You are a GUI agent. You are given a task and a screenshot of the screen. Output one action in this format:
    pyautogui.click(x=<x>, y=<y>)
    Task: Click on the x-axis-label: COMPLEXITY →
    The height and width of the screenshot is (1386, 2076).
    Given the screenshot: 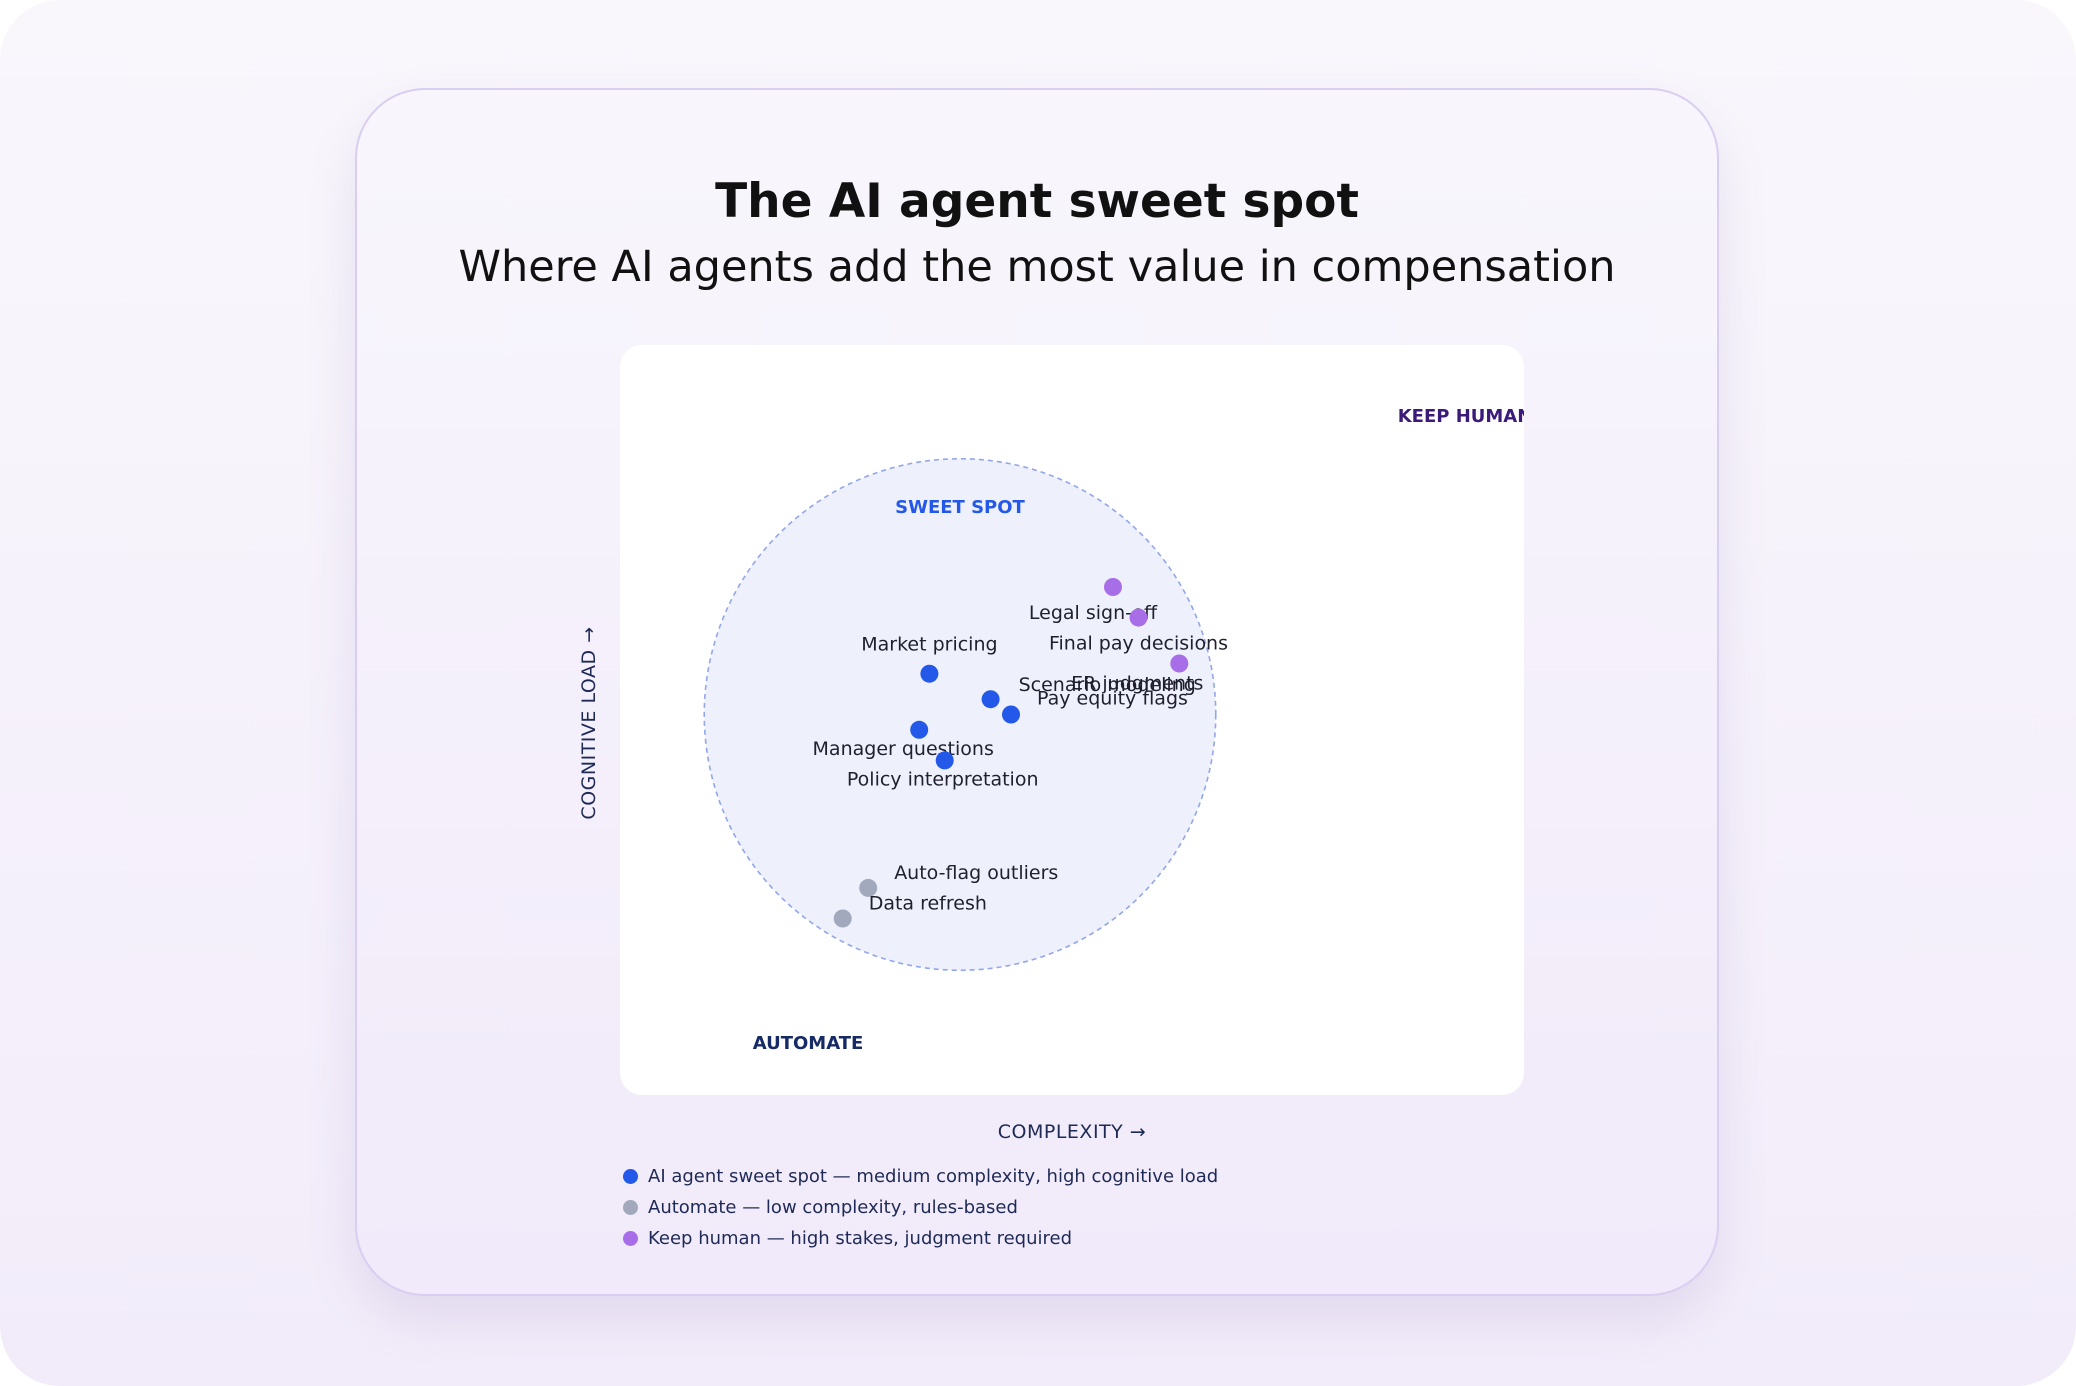 What is the action you would take?
    pyautogui.click(x=1072, y=1132)
    